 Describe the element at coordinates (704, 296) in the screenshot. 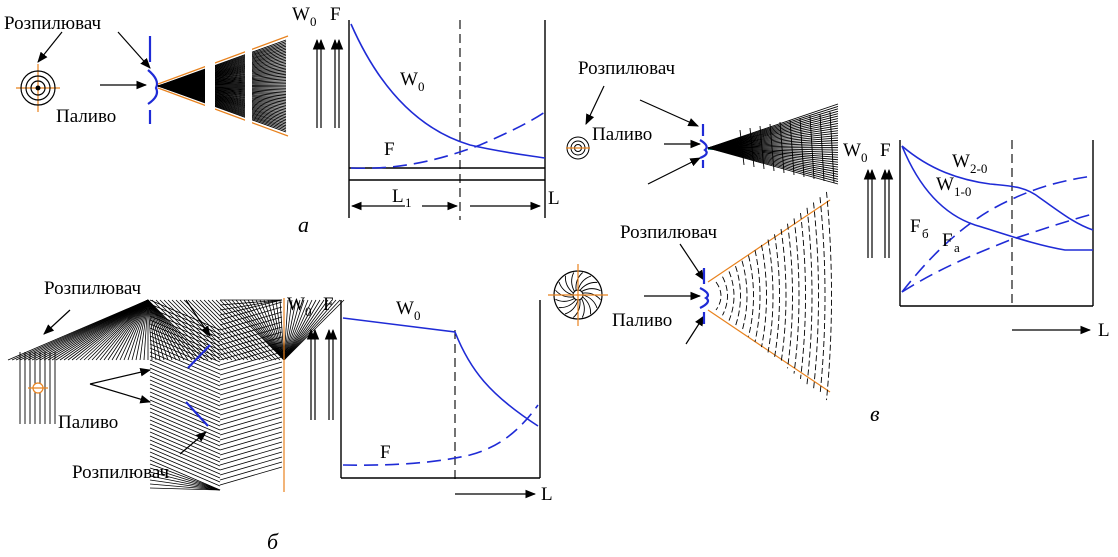

I see `nozzle-icon-v2` at that location.